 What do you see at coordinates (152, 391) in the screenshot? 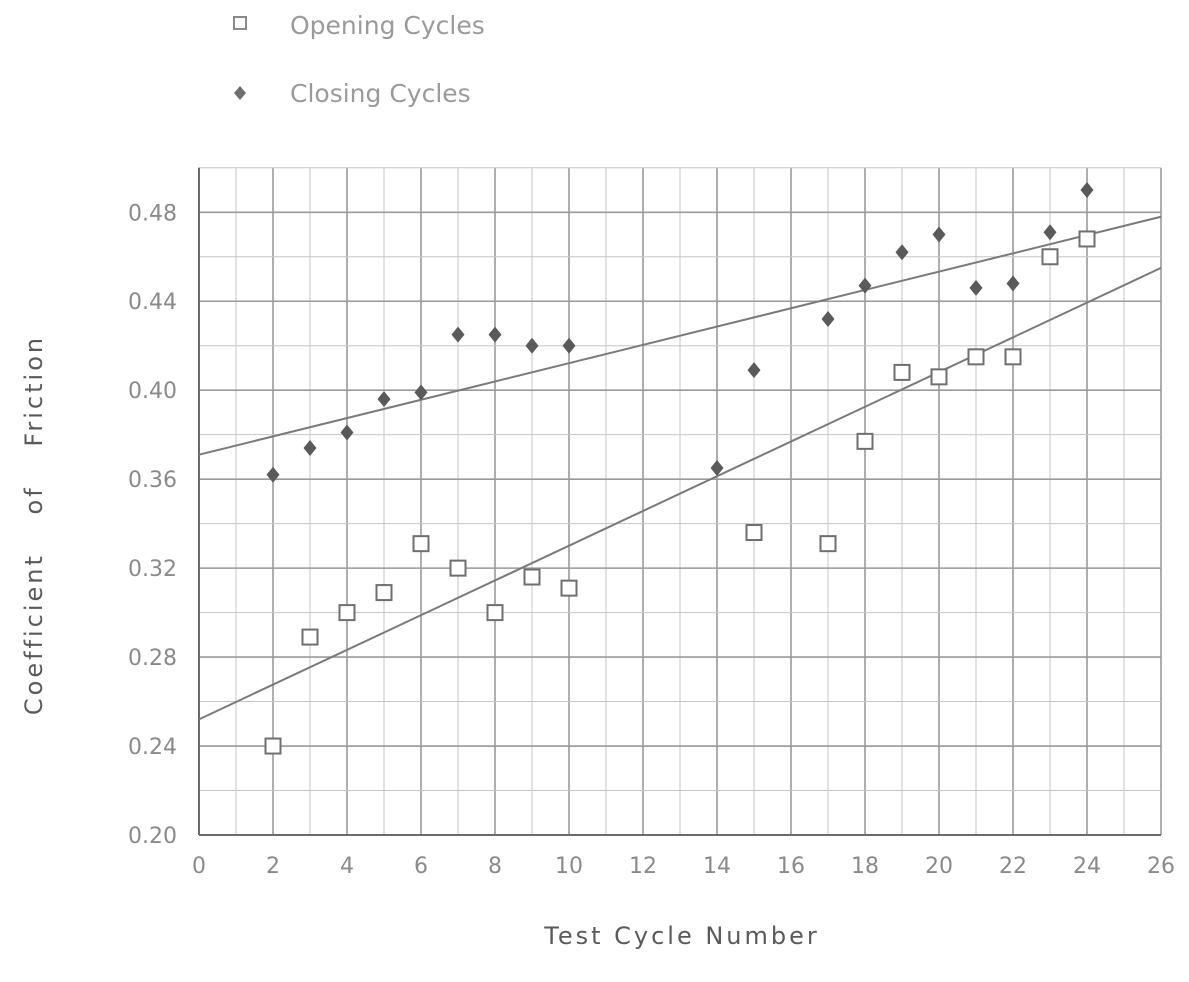
I see `y-tick-label: 0.40` at bounding box center [152, 391].